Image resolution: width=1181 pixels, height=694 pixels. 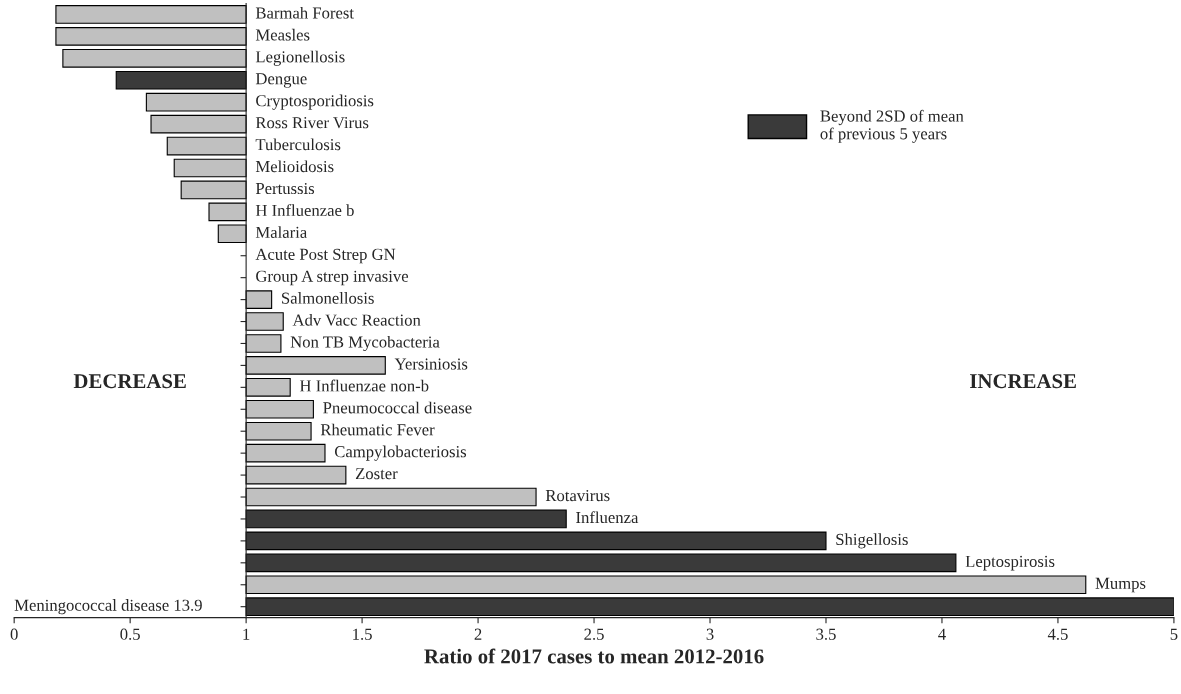 I want to click on y-tick-label: Ross River Virus, so click(x=312, y=123).